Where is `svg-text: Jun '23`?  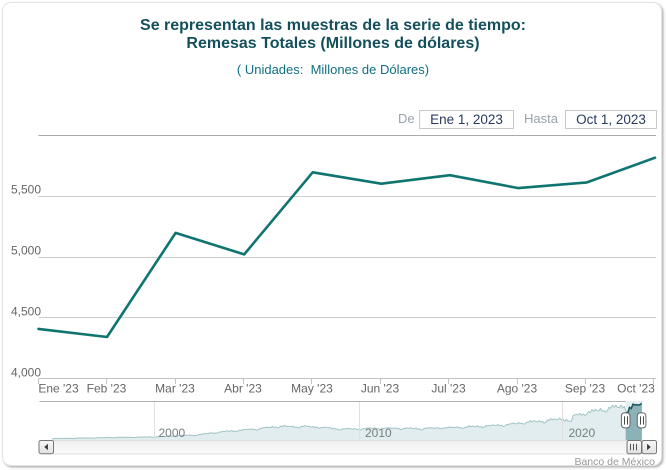 svg-text: Jun '23 is located at coordinates (380, 389).